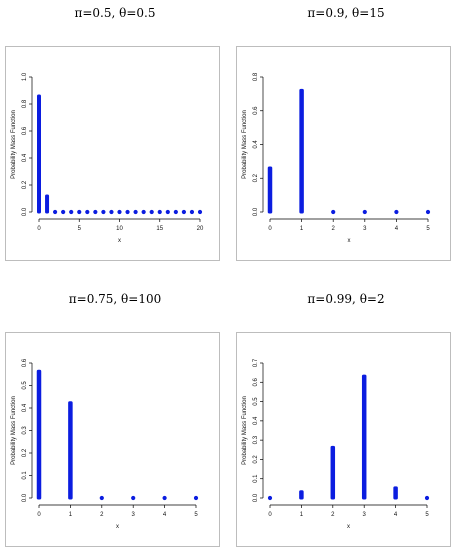  I want to click on y-tick-label: 0.7, so click(256, 362).